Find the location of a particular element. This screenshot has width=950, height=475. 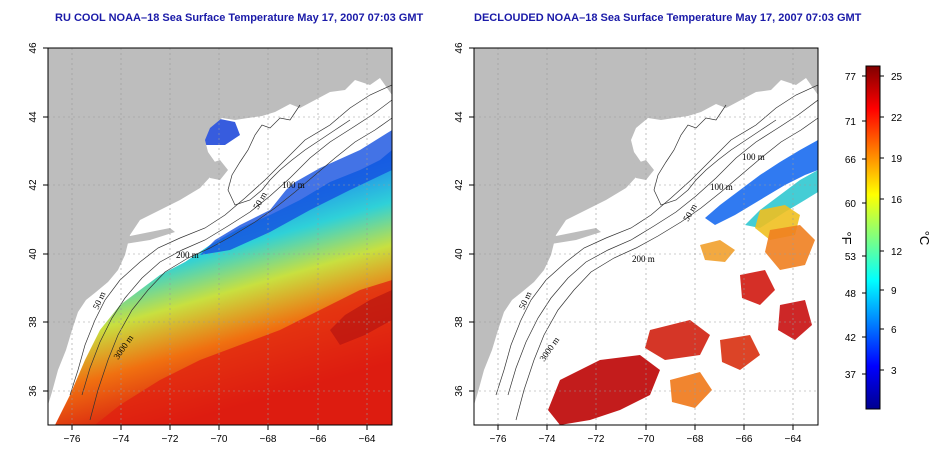

colorbar-f-tick: 60 is located at coordinates (851, 204).